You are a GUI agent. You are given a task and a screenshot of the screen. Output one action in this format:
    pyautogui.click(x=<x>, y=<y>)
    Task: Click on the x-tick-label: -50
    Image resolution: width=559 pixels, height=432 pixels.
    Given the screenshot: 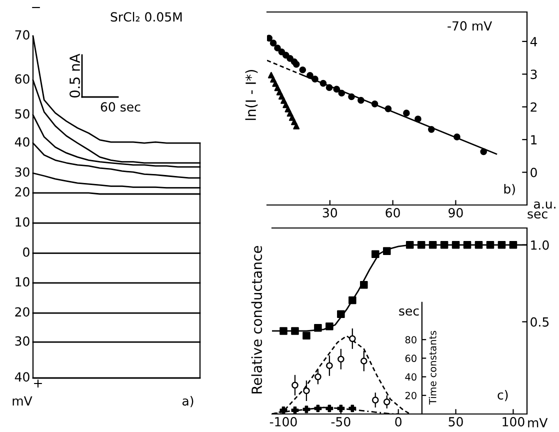 What is the action you would take?
    pyautogui.click(x=340, y=421)
    